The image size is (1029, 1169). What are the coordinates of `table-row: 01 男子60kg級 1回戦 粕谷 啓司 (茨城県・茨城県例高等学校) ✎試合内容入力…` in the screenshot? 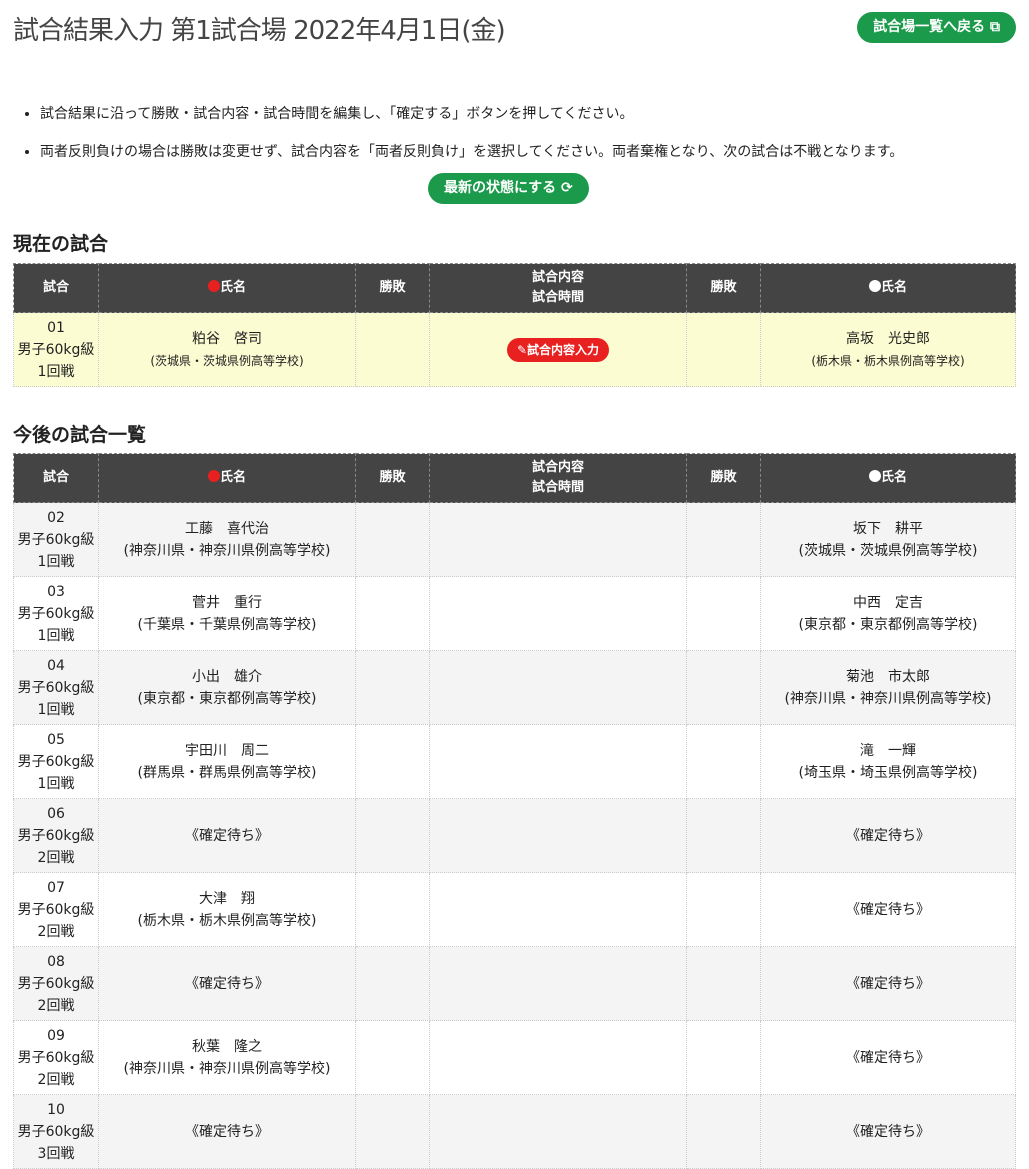 It's located at (514, 349).